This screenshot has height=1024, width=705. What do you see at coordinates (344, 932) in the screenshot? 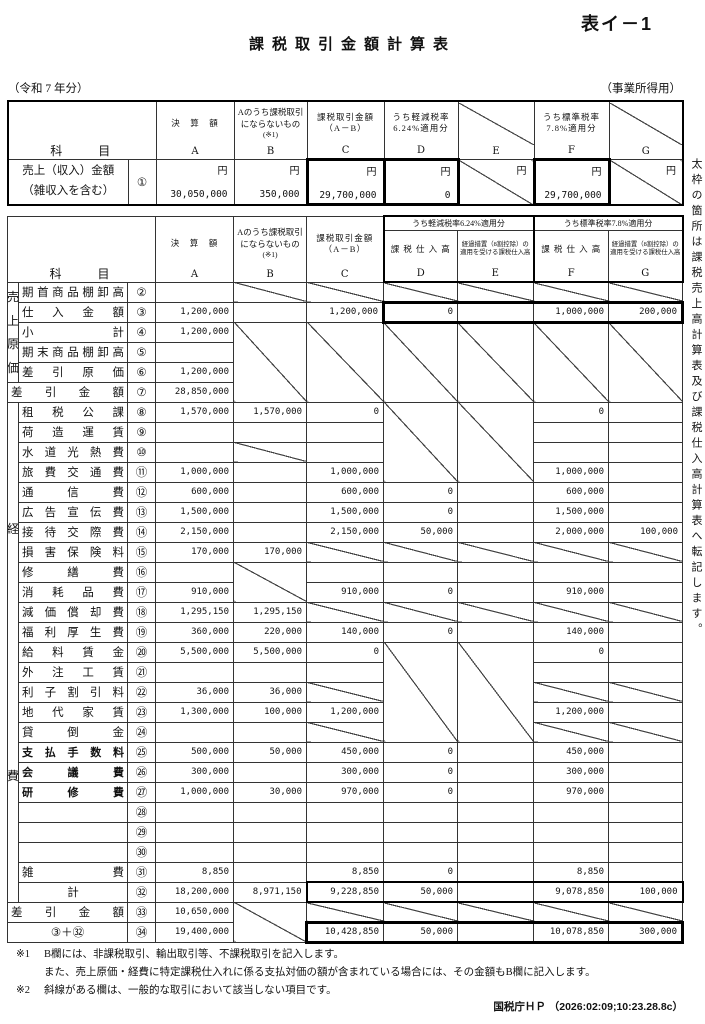
I see `cell-C: 10,428,850` at bounding box center [344, 932].